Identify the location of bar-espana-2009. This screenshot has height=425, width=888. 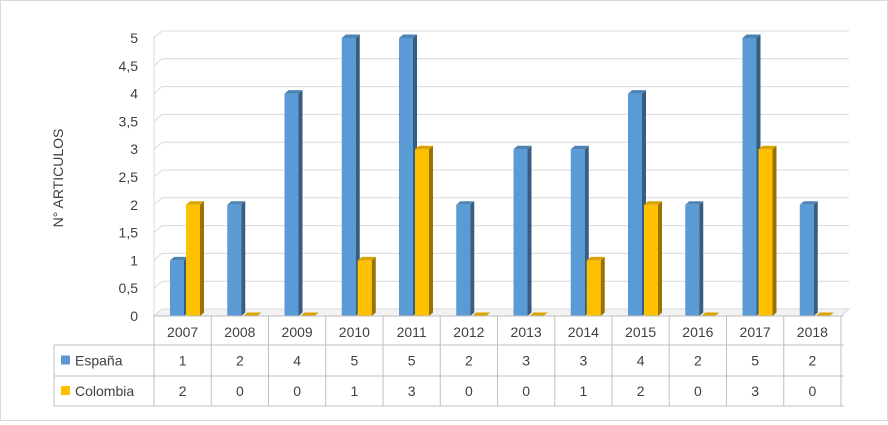
(293, 203).